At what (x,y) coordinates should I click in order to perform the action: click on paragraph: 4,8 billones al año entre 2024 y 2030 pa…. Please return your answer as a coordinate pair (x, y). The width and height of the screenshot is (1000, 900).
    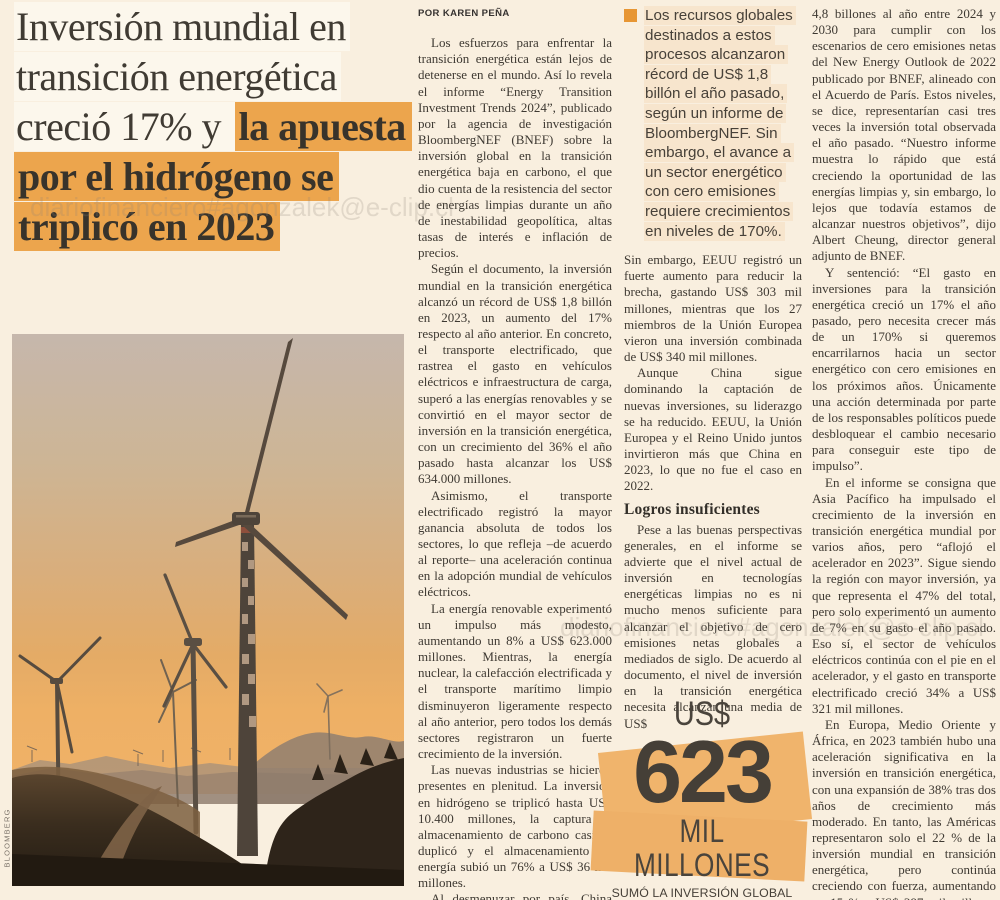
    Looking at the image, I should click on (904, 135).